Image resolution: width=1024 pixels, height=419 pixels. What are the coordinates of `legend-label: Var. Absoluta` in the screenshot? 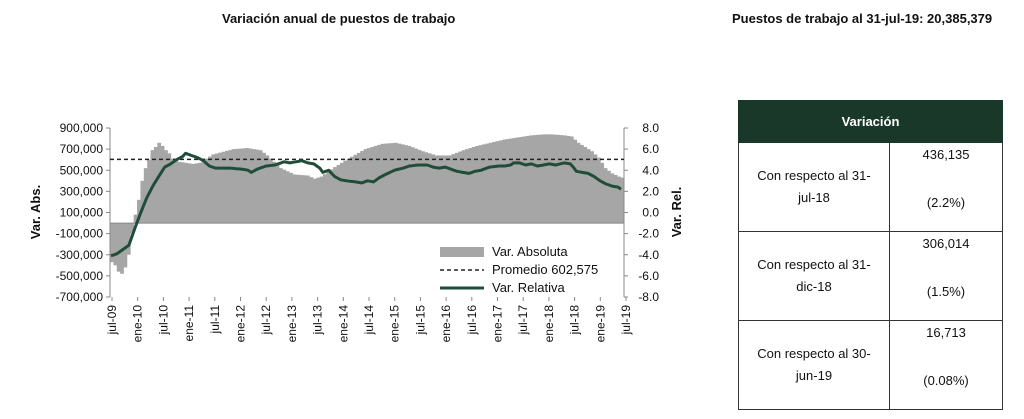 It's located at (530, 251).